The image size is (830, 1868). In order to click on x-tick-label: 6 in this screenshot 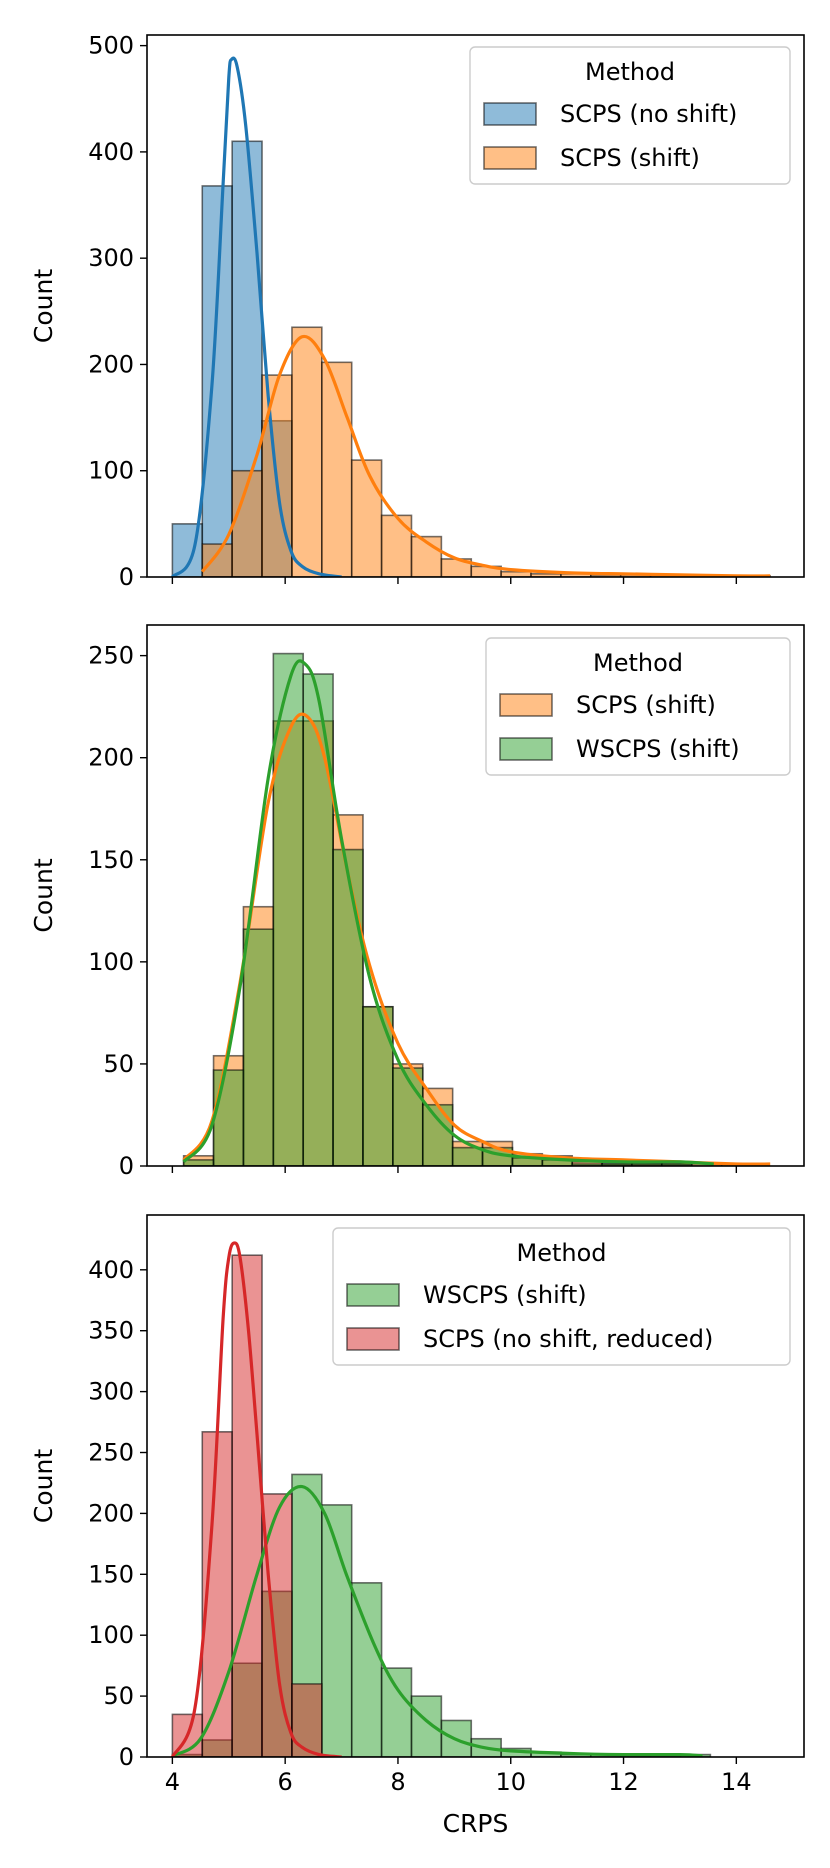, I will do `click(285, 1782)`.